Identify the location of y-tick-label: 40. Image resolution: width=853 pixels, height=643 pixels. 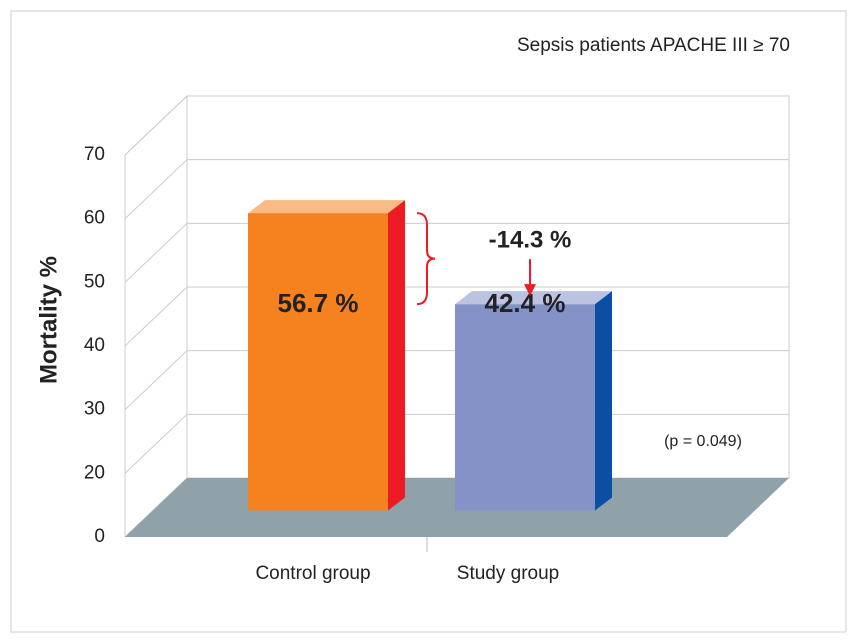
(94, 345).